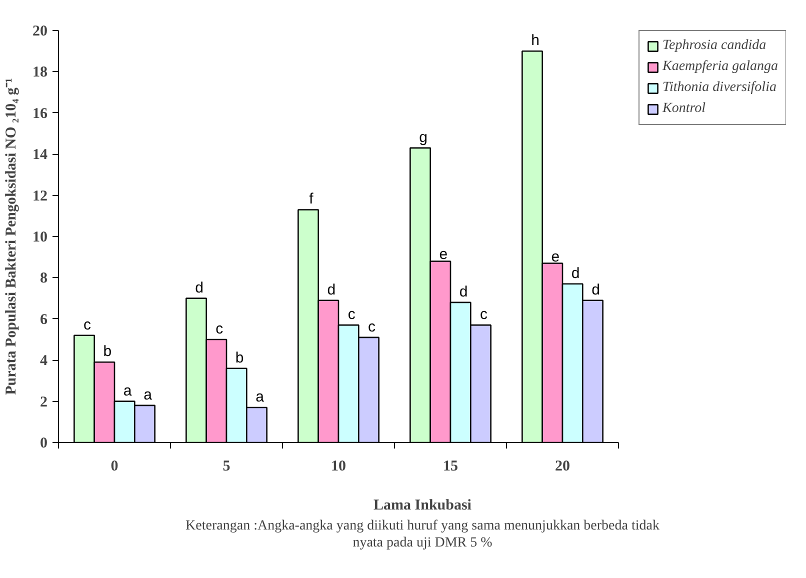  What do you see at coordinates (40, 32) in the screenshot?
I see `y-tick-label: 20` at bounding box center [40, 32].